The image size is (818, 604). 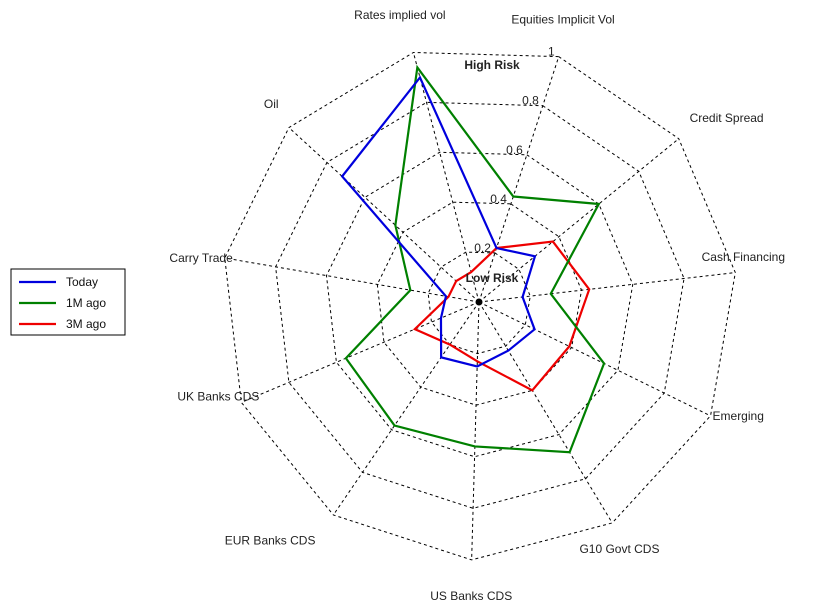 What do you see at coordinates (86, 303) in the screenshot?
I see `legend-label: 1M ago` at bounding box center [86, 303].